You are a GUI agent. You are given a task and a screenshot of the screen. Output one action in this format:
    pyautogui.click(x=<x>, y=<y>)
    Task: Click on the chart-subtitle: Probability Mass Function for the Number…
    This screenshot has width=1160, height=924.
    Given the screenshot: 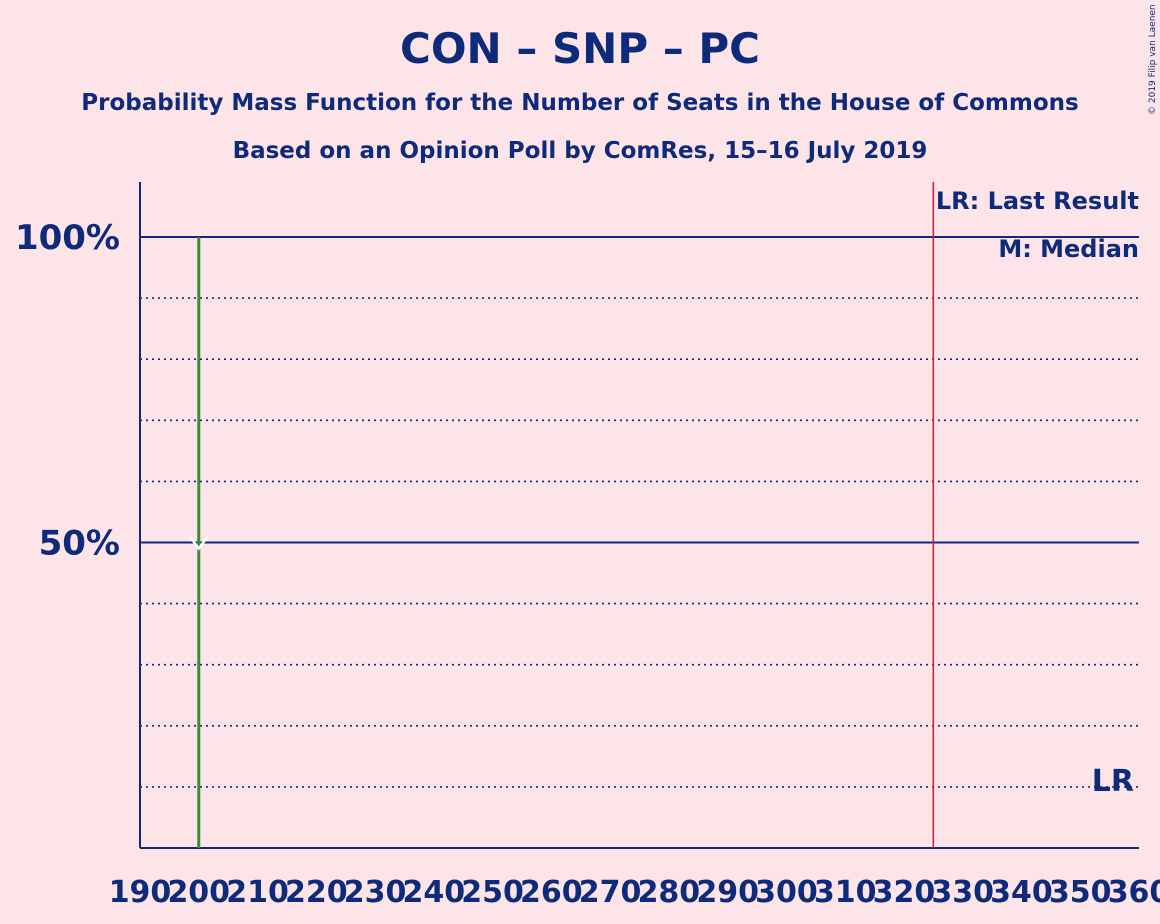 What is the action you would take?
    pyautogui.click(x=580, y=103)
    